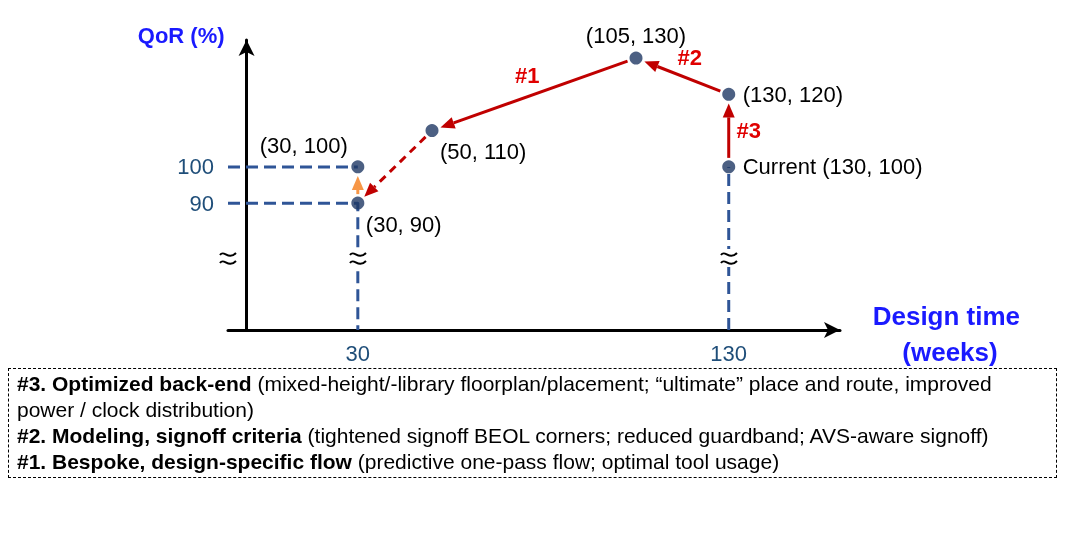 This screenshot has width=1065, height=535. Describe the element at coordinates (503, 436) in the screenshot. I see `text: #2. Modeling, signoff criteria (tightened signoff BEOL corners; reduced guardband; AVS-aware signoff)` at that location.